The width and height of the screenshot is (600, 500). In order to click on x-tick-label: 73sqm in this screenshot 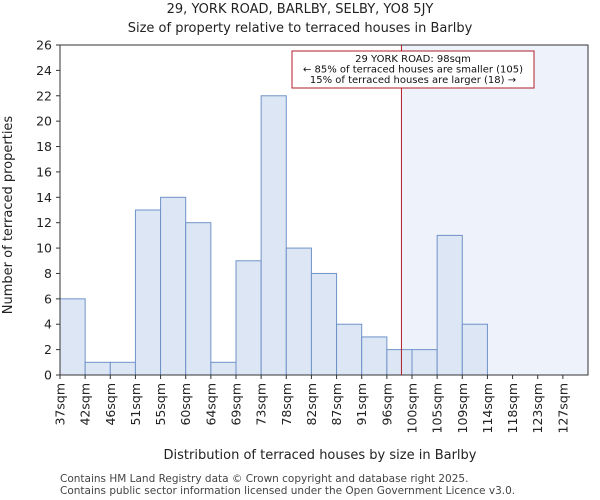, I will do `click(261, 404)`.